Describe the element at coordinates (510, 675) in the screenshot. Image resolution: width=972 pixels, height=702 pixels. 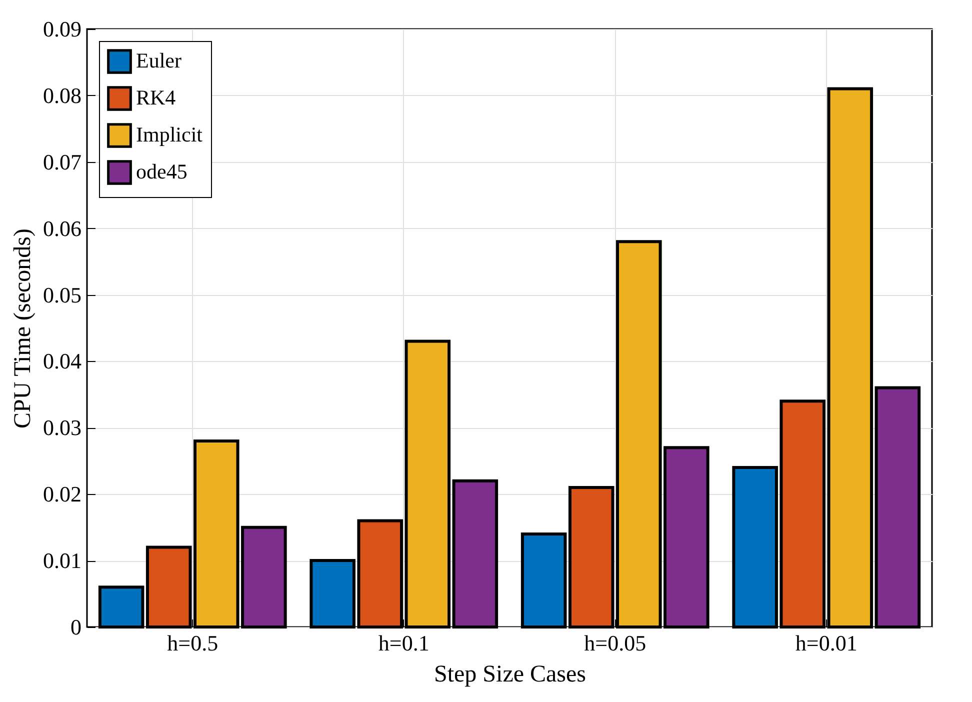
I see `x-axis-title: Step Size Cases` at that location.